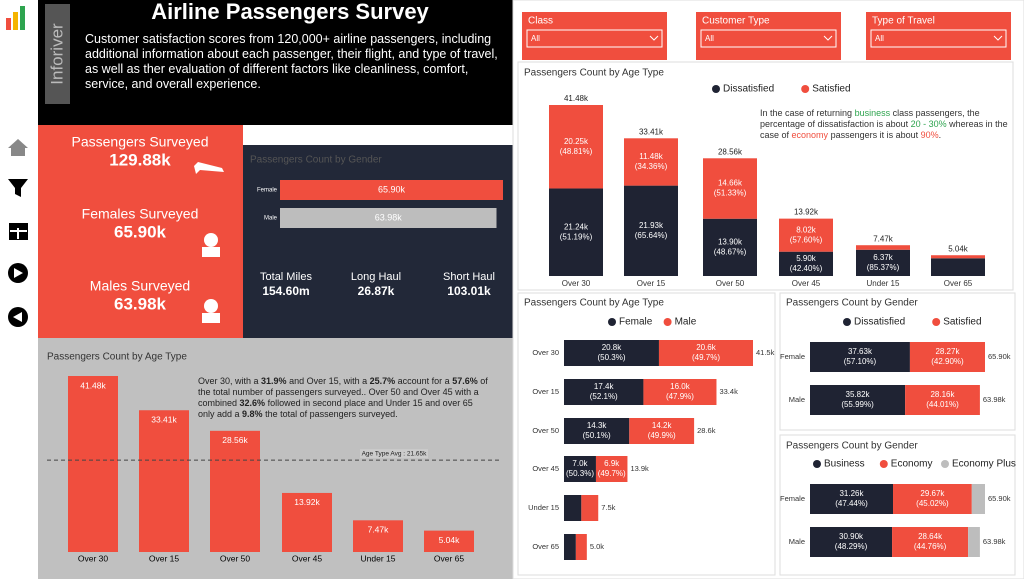 This screenshot has width=1024, height=579. What do you see at coordinates (858, 394) in the screenshot?
I see `value-label: 35.82k` at bounding box center [858, 394].